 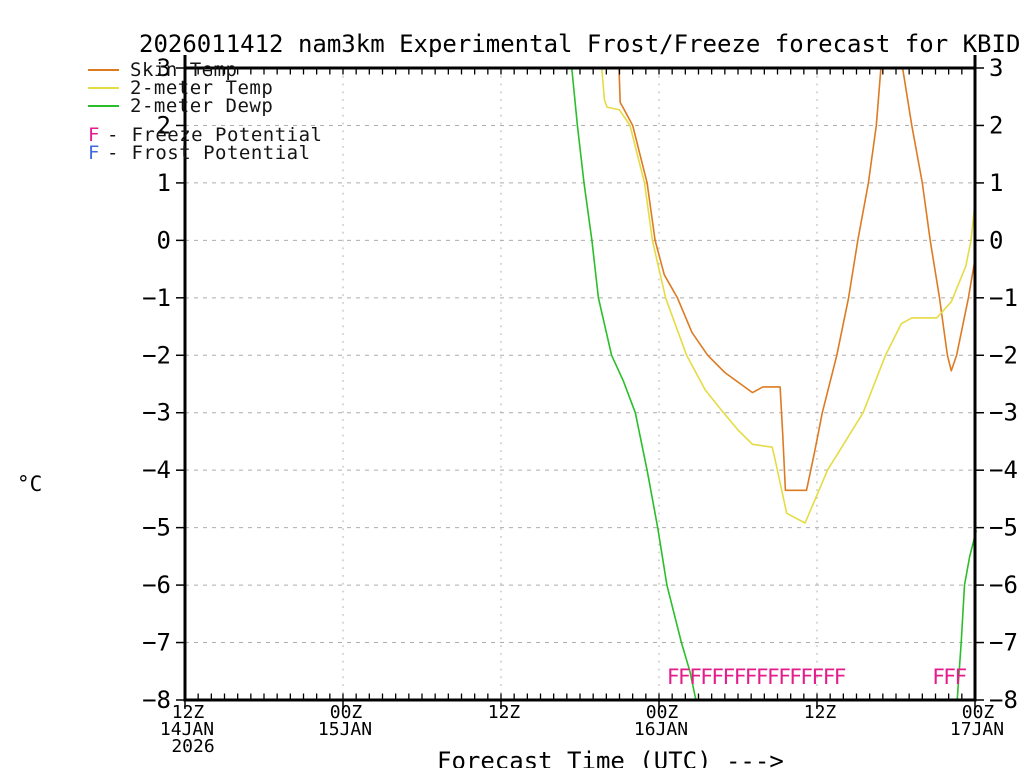 What do you see at coordinates (156, 700) in the screenshot?
I see `y-tick-label-left: −8` at bounding box center [156, 700].